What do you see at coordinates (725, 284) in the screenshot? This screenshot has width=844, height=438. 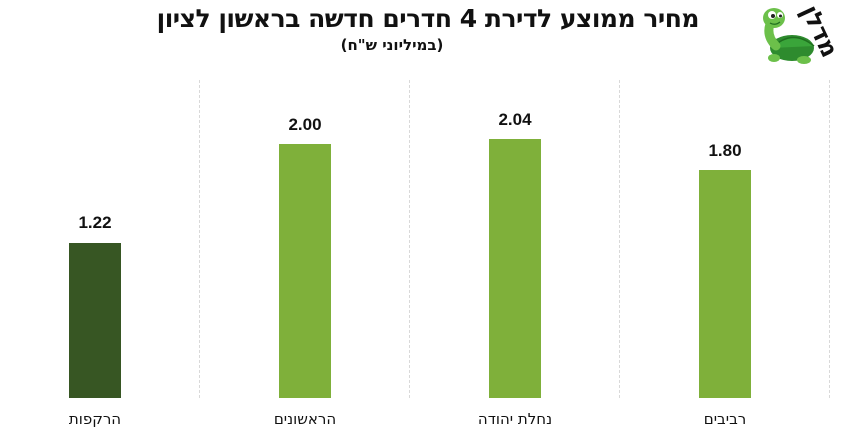 I see `bar-revivim` at bounding box center [725, 284].